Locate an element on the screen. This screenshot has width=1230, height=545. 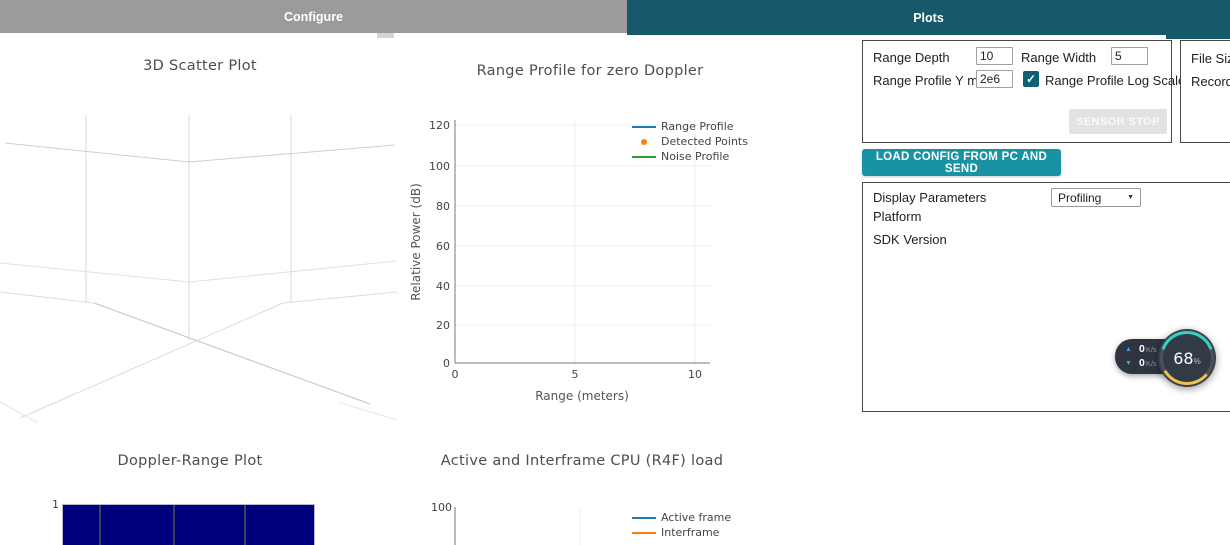
legend-label: Interframe is located at coordinates (690, 532).